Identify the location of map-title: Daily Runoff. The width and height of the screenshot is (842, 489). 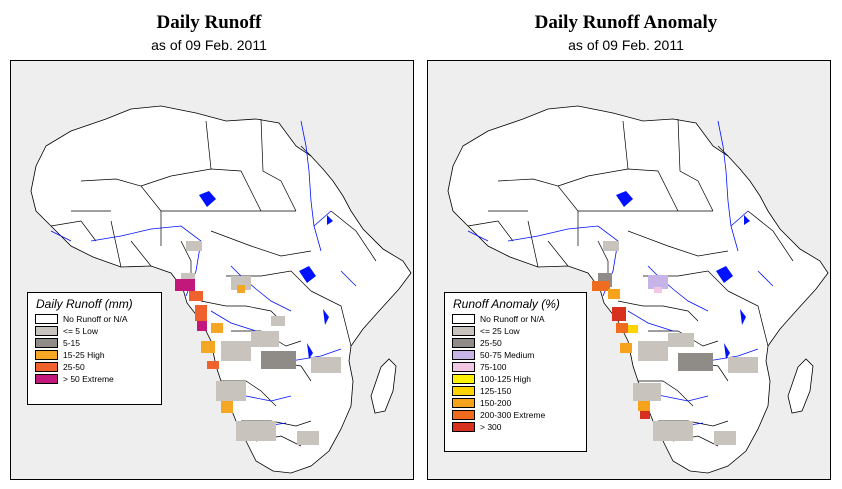
(209, 22).